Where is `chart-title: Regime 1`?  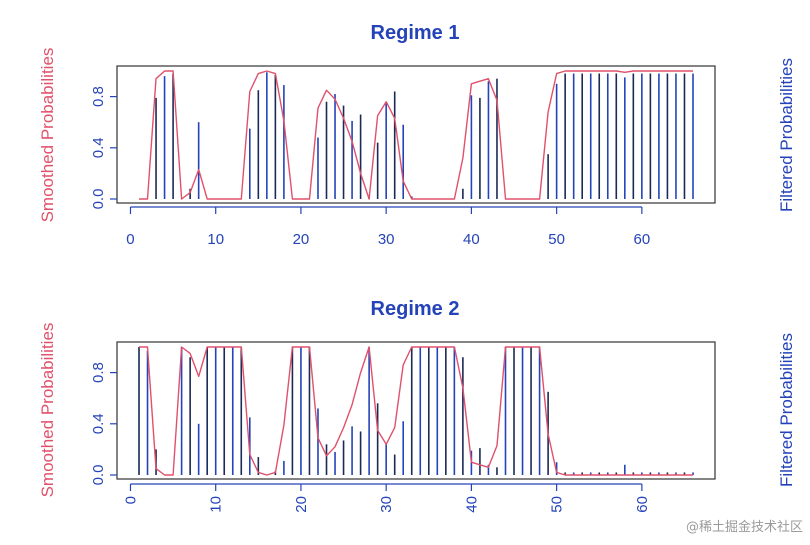 chart-title: Regime 1 is located at coordinates (415, 33).